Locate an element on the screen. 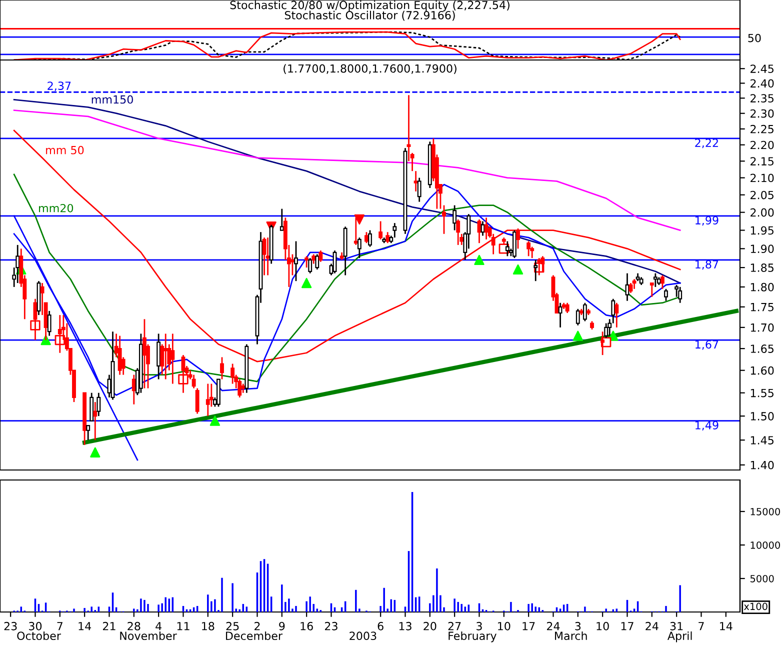 The width and height of the screenshot is (783, 651). y-tick-label: 5000 is located at coordinates (762, 578).